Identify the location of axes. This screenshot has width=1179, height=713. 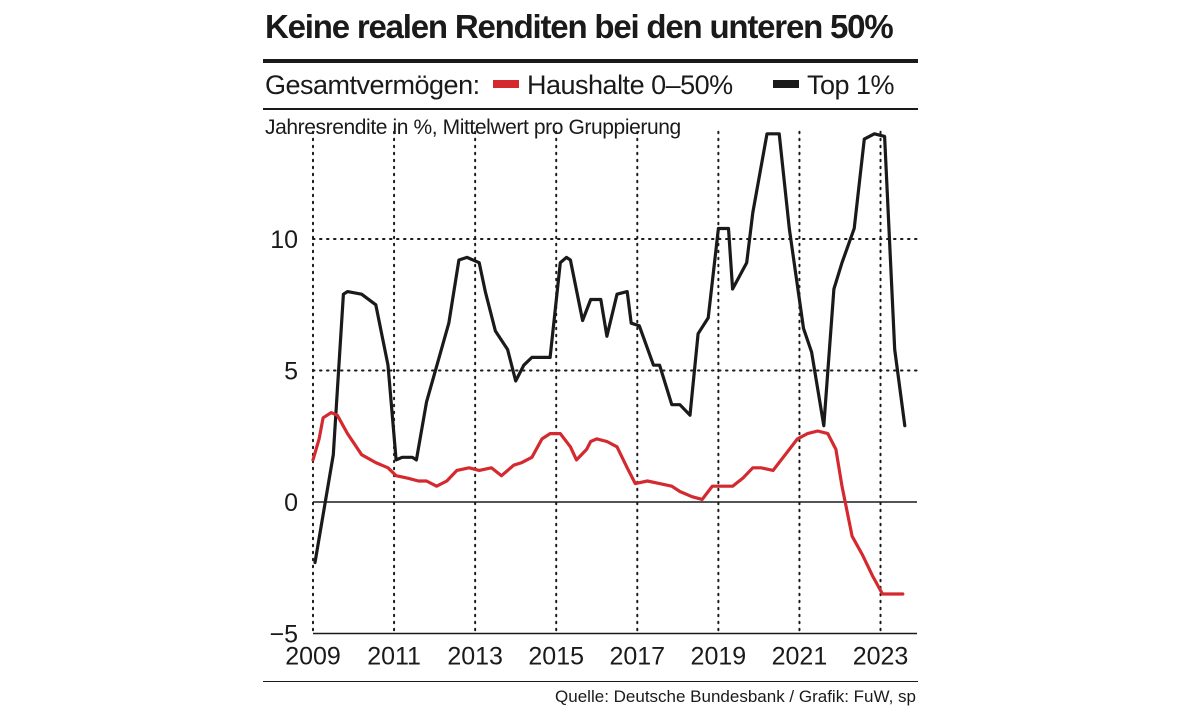
(615, 568).